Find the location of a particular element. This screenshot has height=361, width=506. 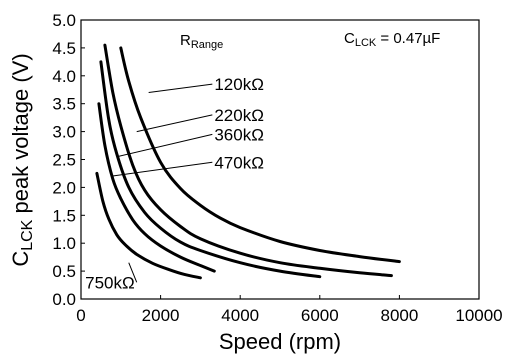

info-box: CLCK = 0.47µF is located at coordinates (403, 36).